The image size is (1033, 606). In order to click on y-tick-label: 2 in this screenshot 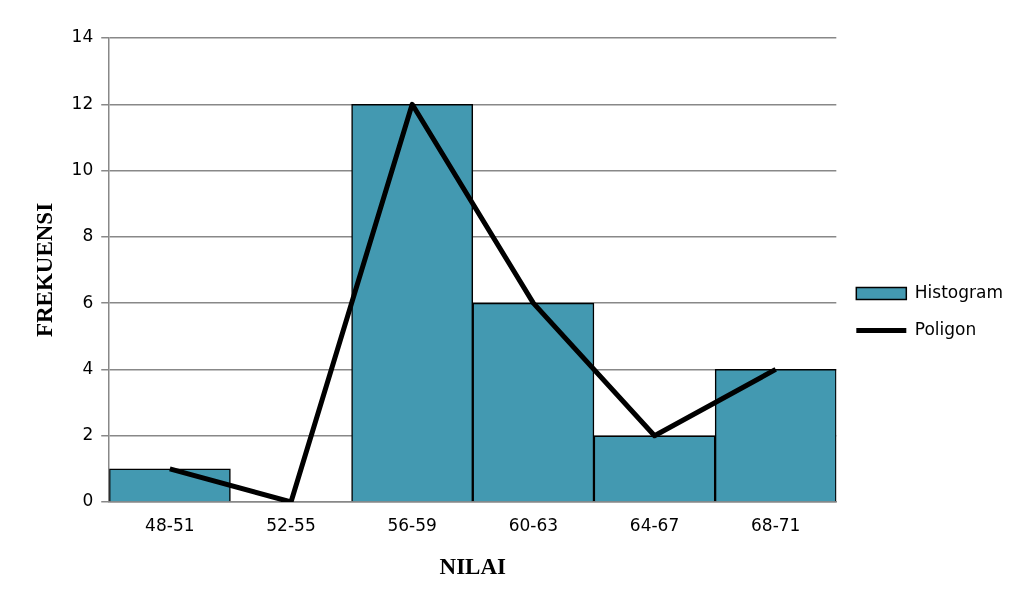, I will do `click(88, 434)`.